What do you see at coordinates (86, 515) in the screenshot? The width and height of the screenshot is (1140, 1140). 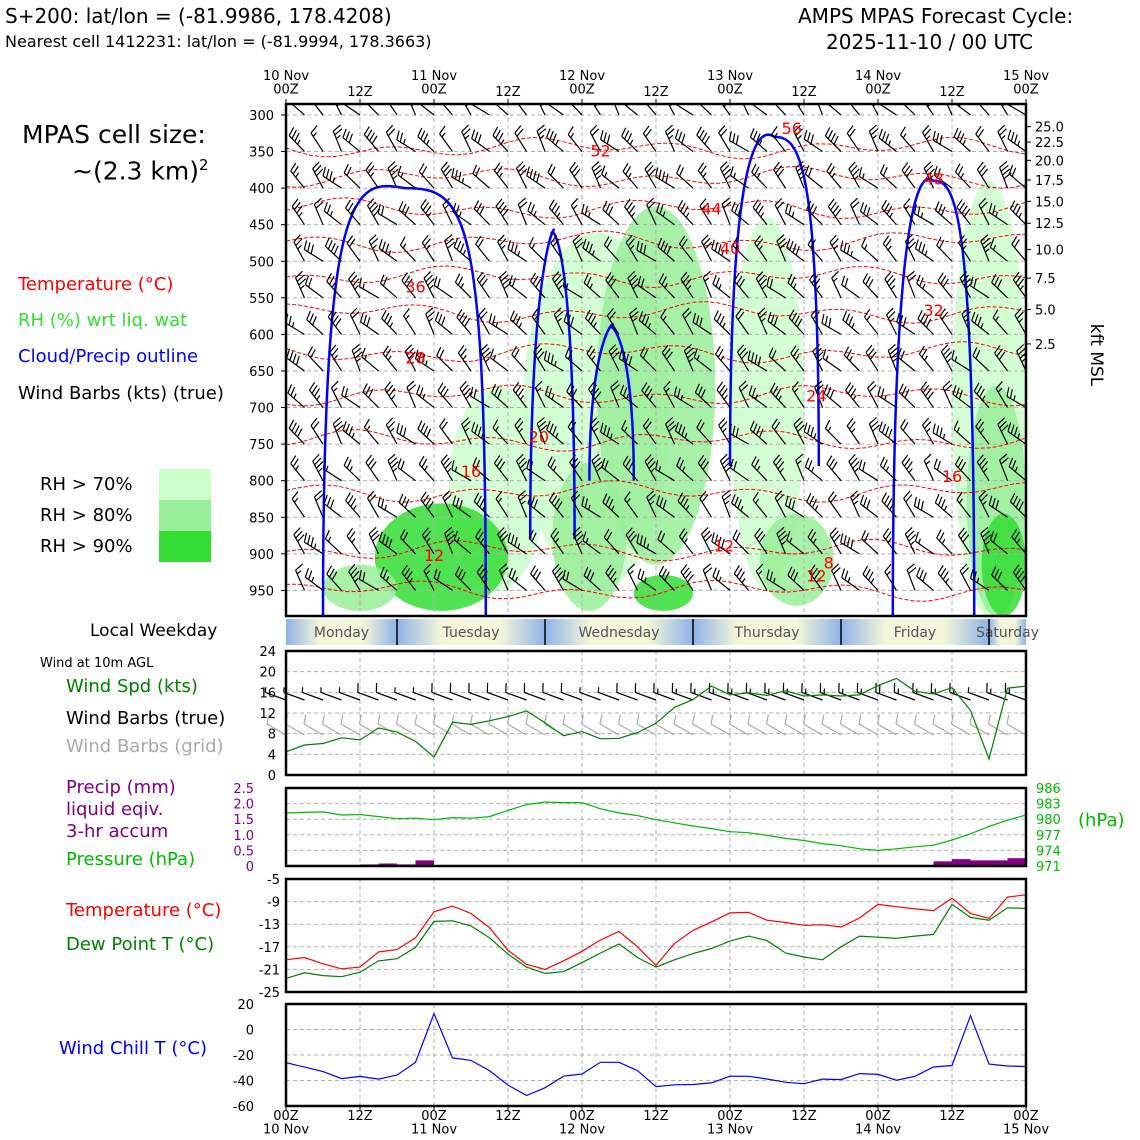 I see `rh80-label: RH > 80%` at bounding box center [86, 515].